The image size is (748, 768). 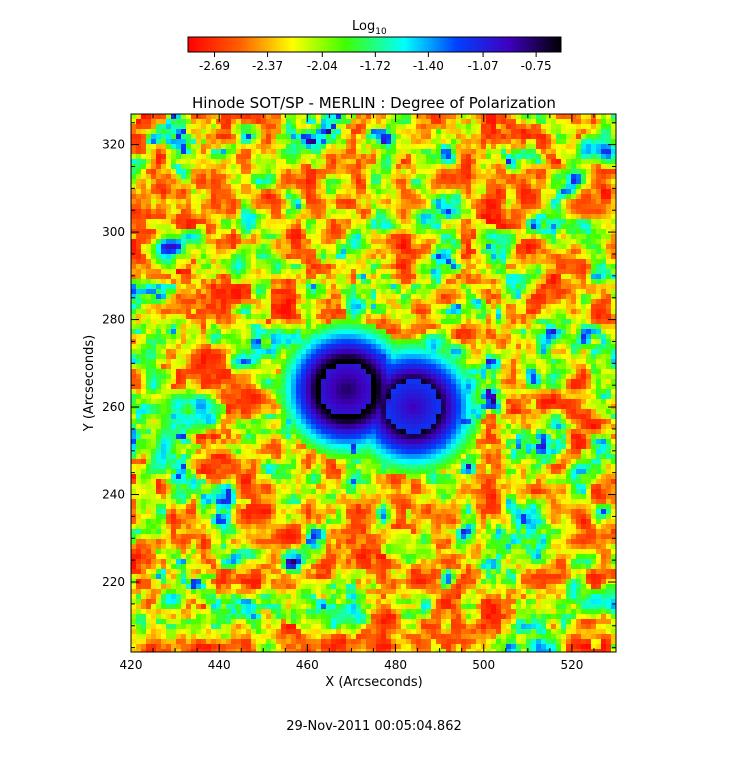 What do you see at coordinates (483, 66) in the screenshot?
I see `colorbar-tick-label: -1.07` at bounding box center [483, 66].